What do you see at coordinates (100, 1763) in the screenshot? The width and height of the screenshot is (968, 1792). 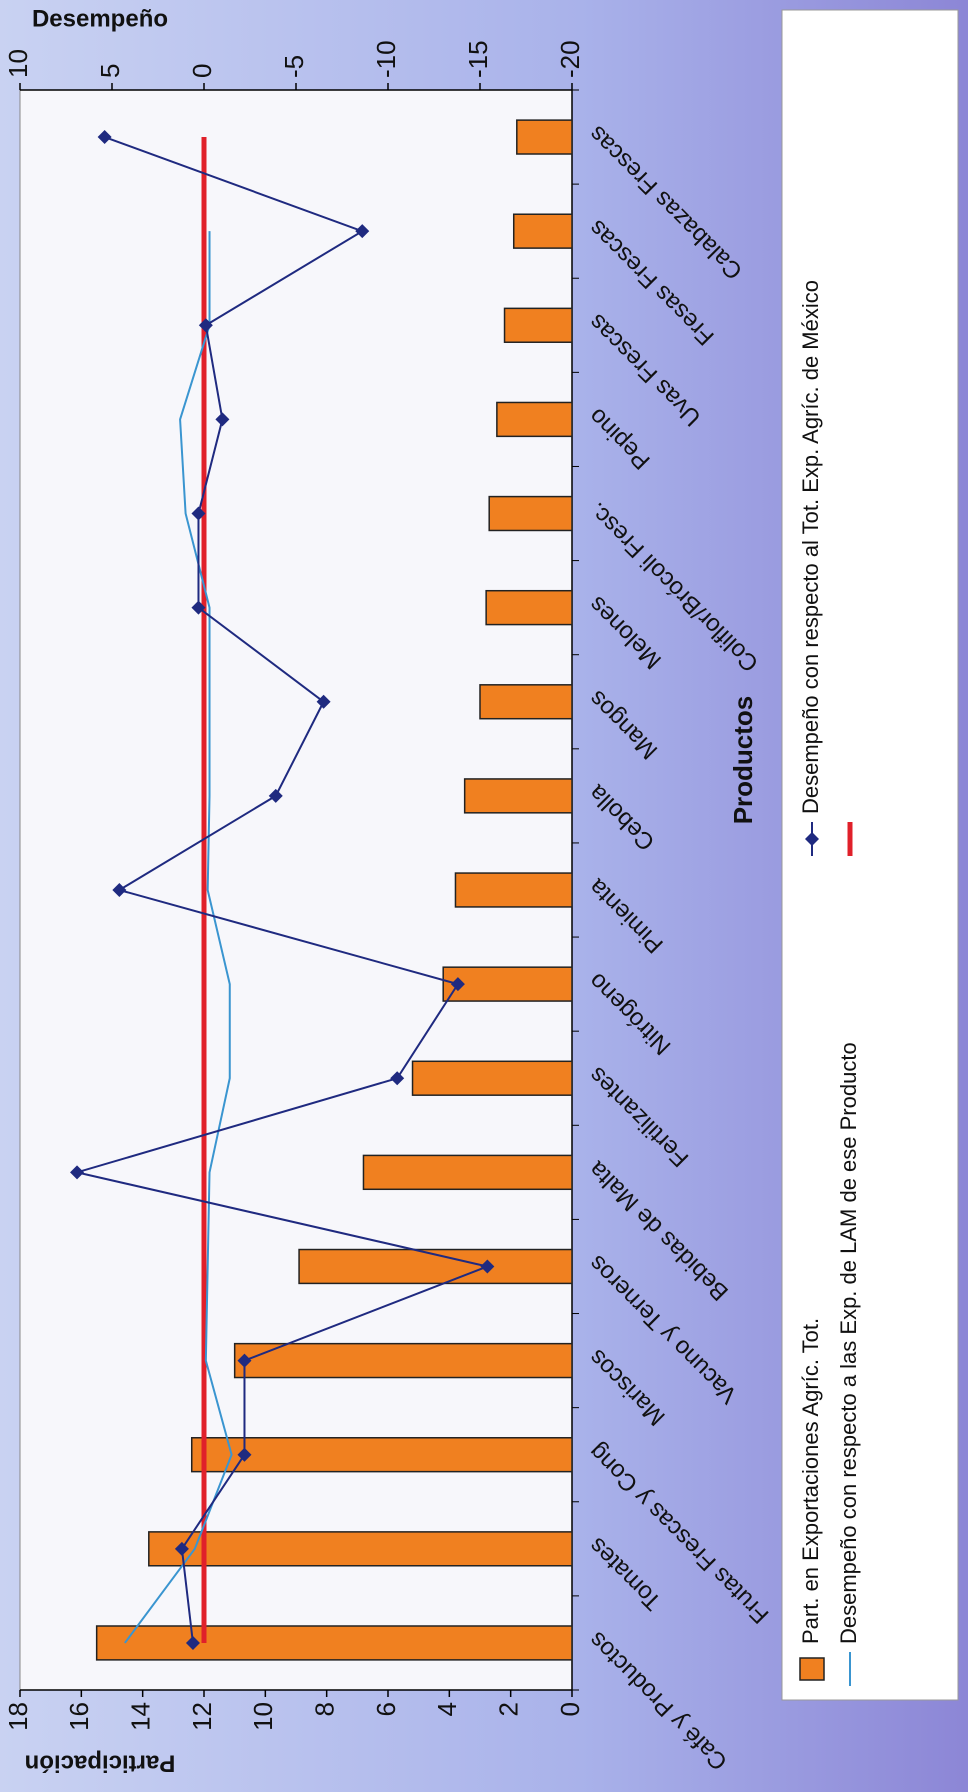 I see `y-axis-title: Participación` at bounding box center [100, 1763].